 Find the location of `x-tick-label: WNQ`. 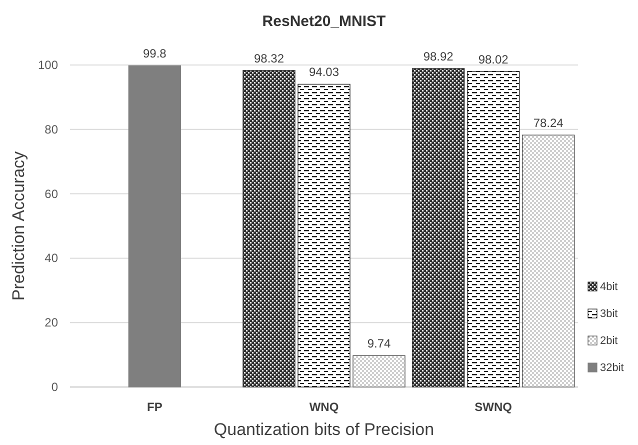

x-tick-label: WNQ is located at coordinates (324, 407).